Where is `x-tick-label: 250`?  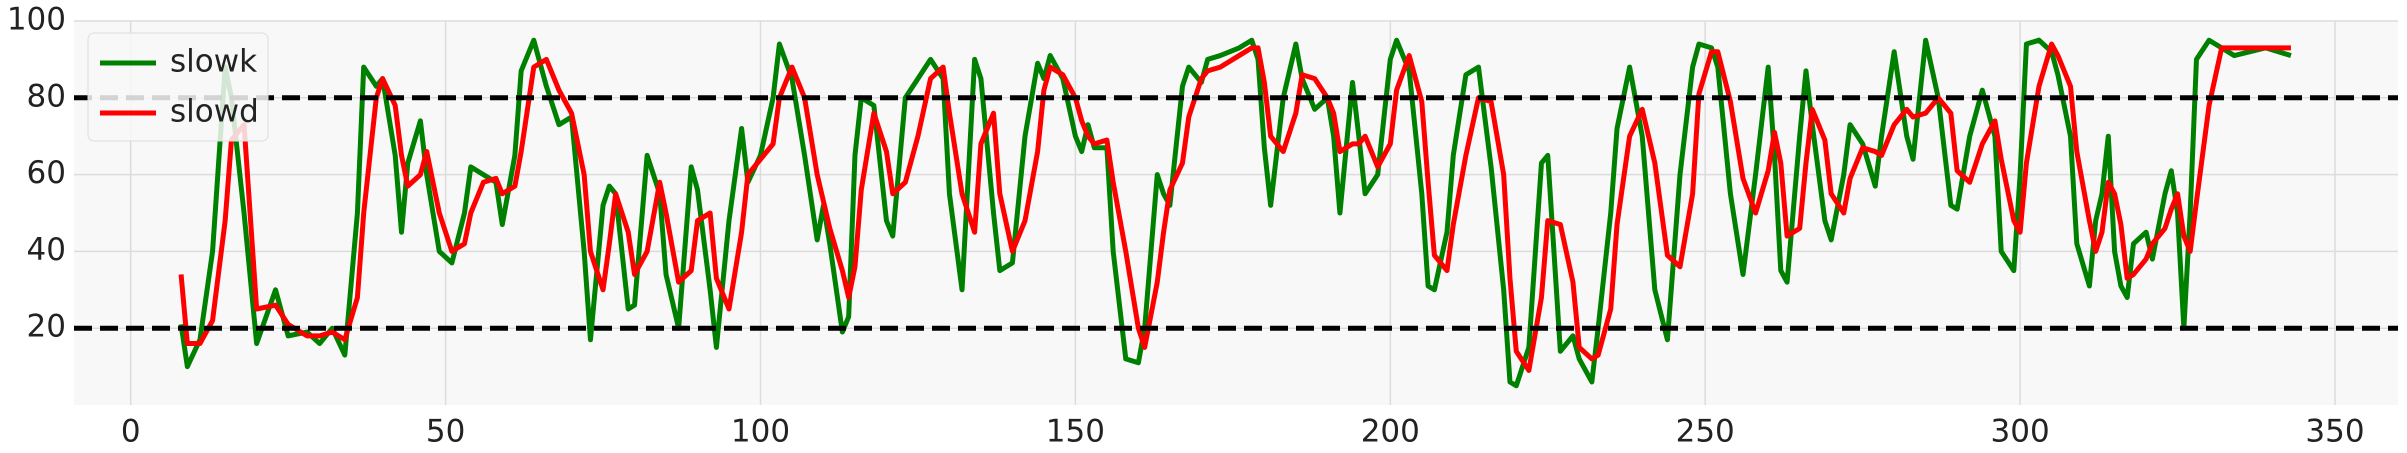
x-tick-label: 250 is located at coordinates (1705, 432).